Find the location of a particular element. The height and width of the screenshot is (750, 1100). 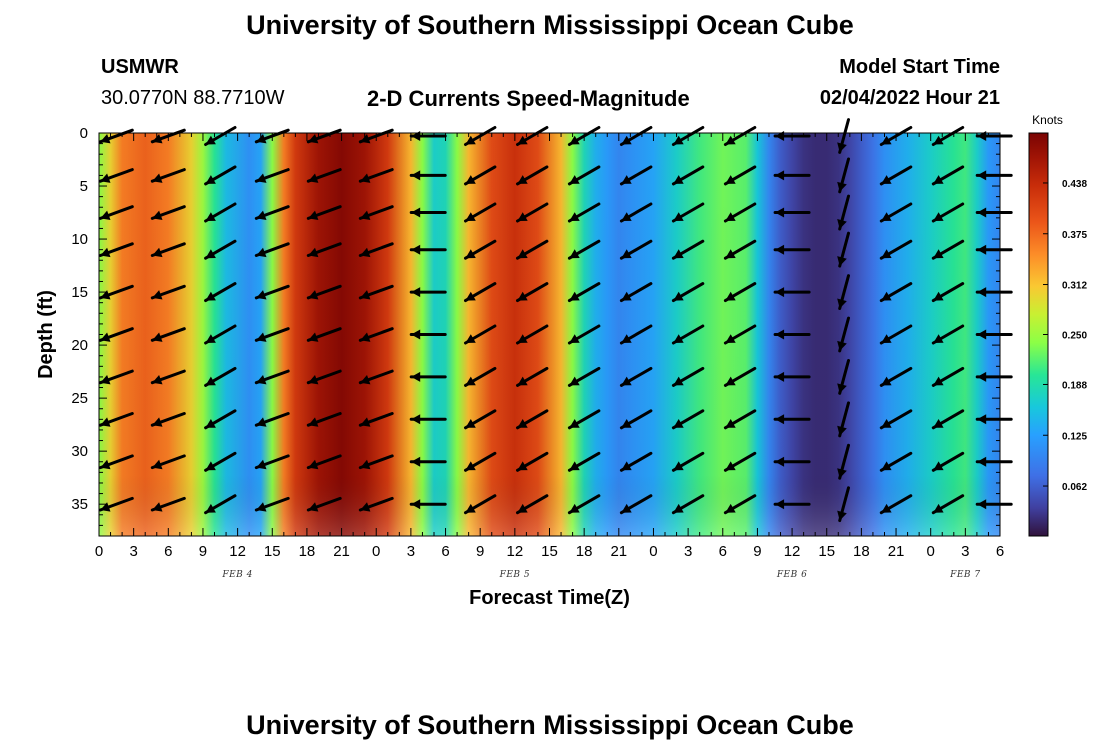

date-label: FEB 6 is located at coordinates (792, 575).